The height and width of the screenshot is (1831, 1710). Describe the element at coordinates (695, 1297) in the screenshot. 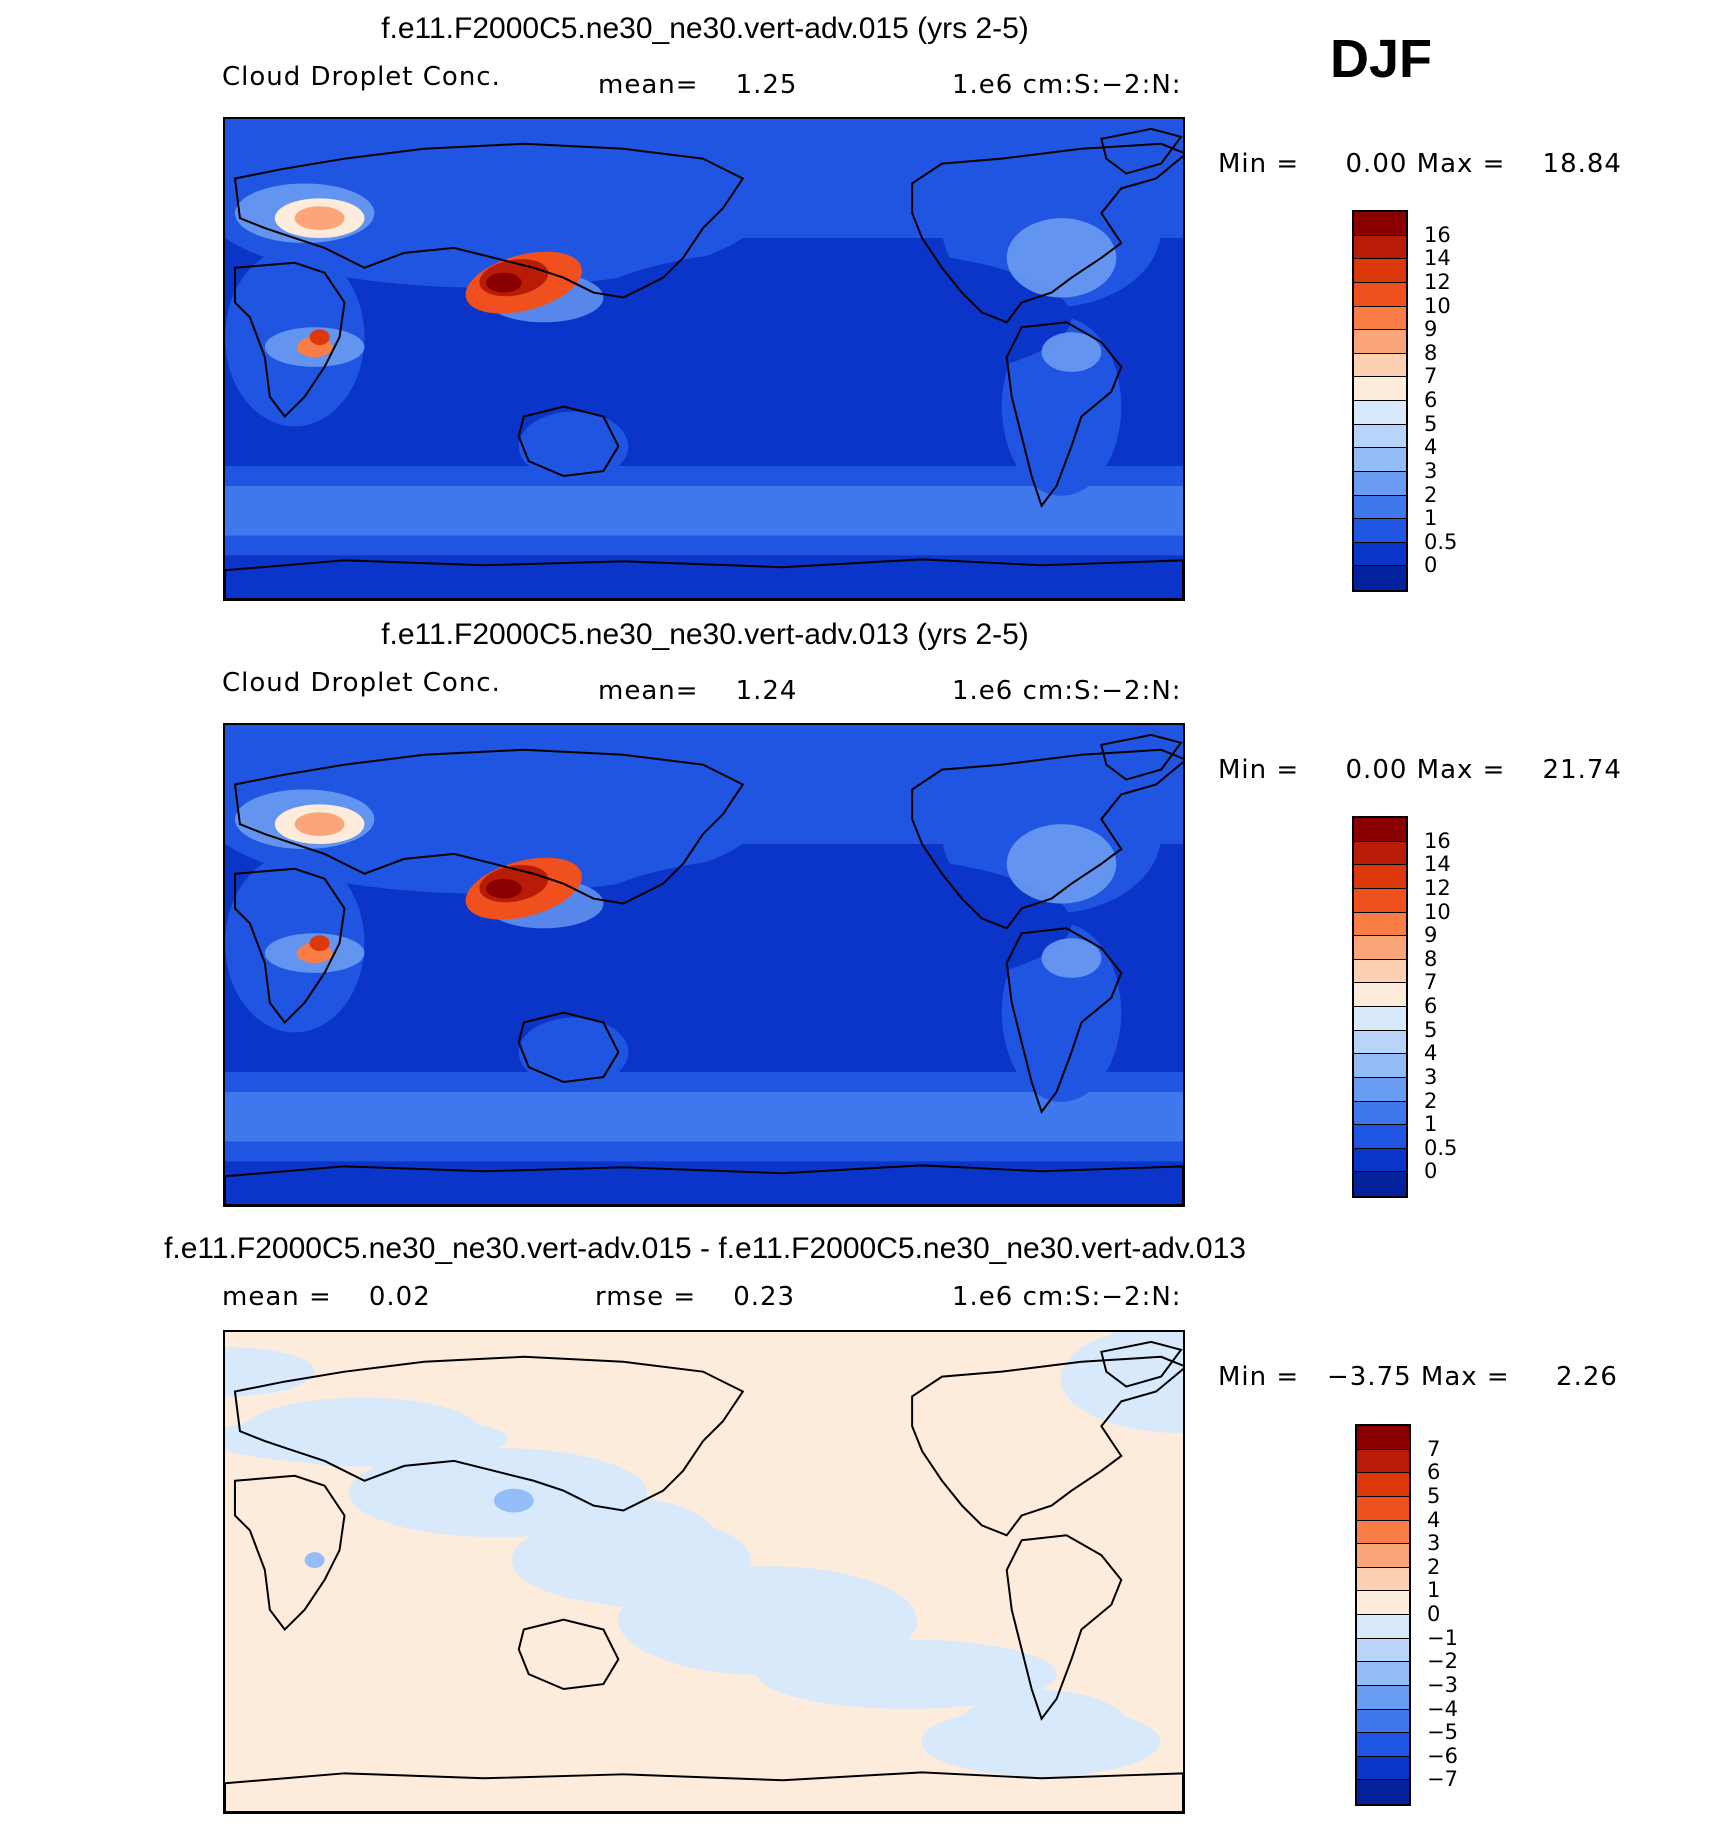

I see `panel-3-rmse-label: rmse = 0.23` at that location.